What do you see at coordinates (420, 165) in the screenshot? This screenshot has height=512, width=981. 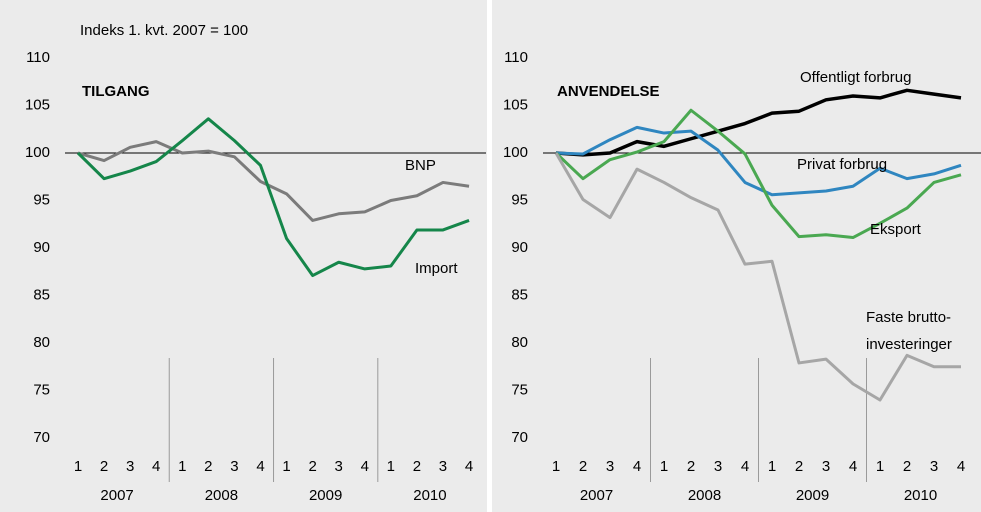 I see `series-label: BNP` at bounding box center [420, 165].